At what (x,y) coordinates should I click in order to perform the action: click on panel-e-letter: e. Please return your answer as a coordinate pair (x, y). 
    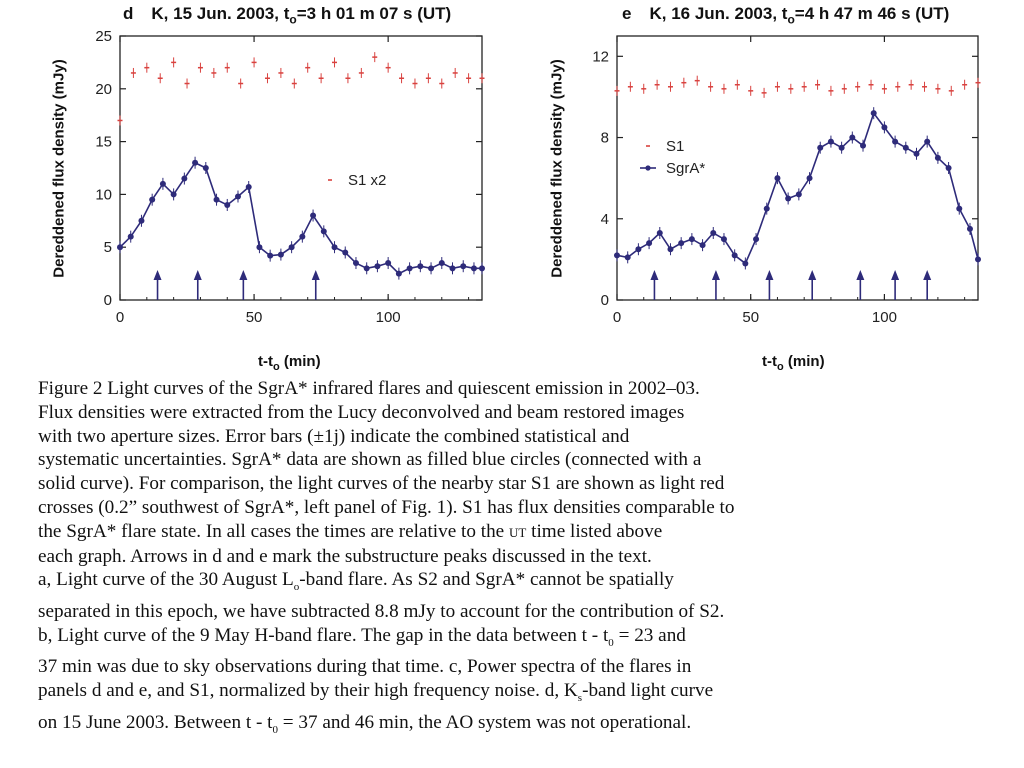
    Looking at the image, I should click on (627, 13).